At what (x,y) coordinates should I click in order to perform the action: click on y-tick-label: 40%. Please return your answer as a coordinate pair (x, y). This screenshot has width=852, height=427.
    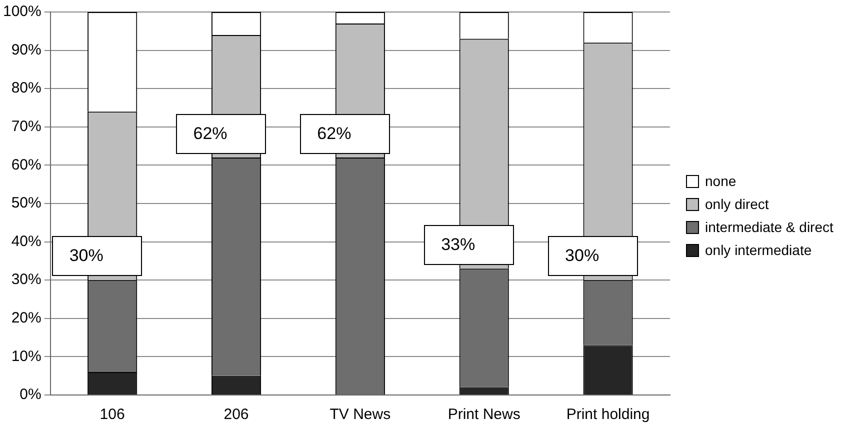
    Looking at the image, I should click on (26, 241).